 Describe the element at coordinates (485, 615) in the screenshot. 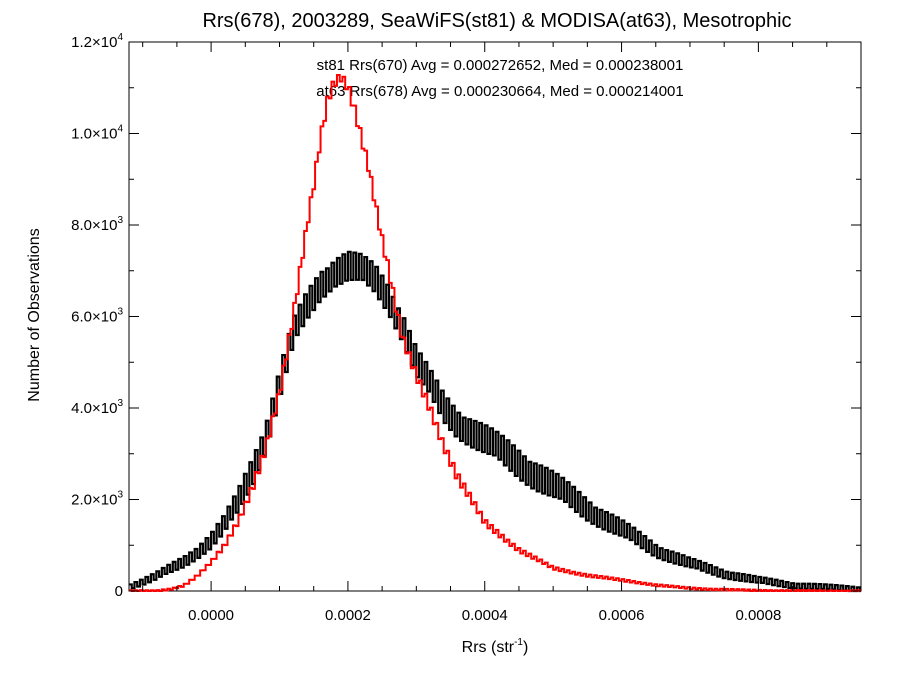

I see `x-tick-label: 0.0004` at that location.